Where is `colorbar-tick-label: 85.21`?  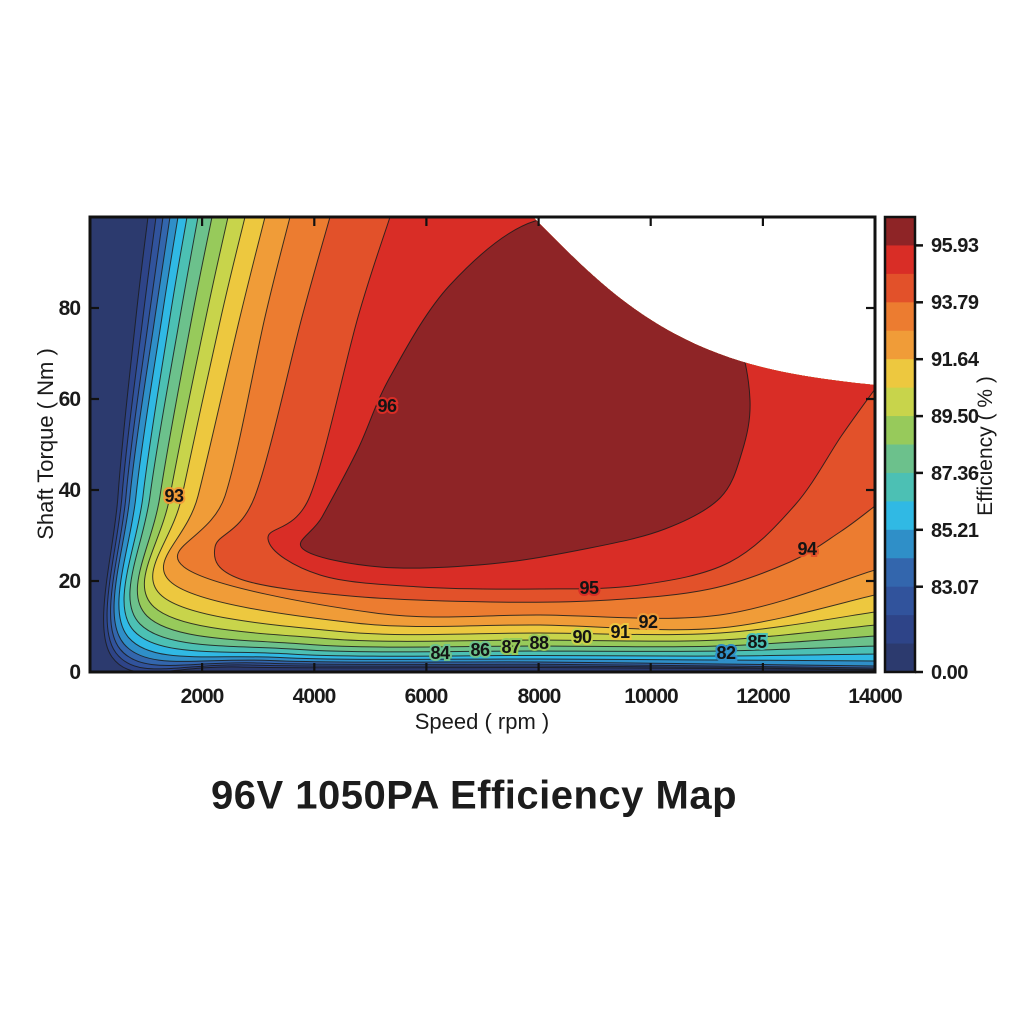
colorbar-tick-label: 85.21 is located at coordinates (955, 531).